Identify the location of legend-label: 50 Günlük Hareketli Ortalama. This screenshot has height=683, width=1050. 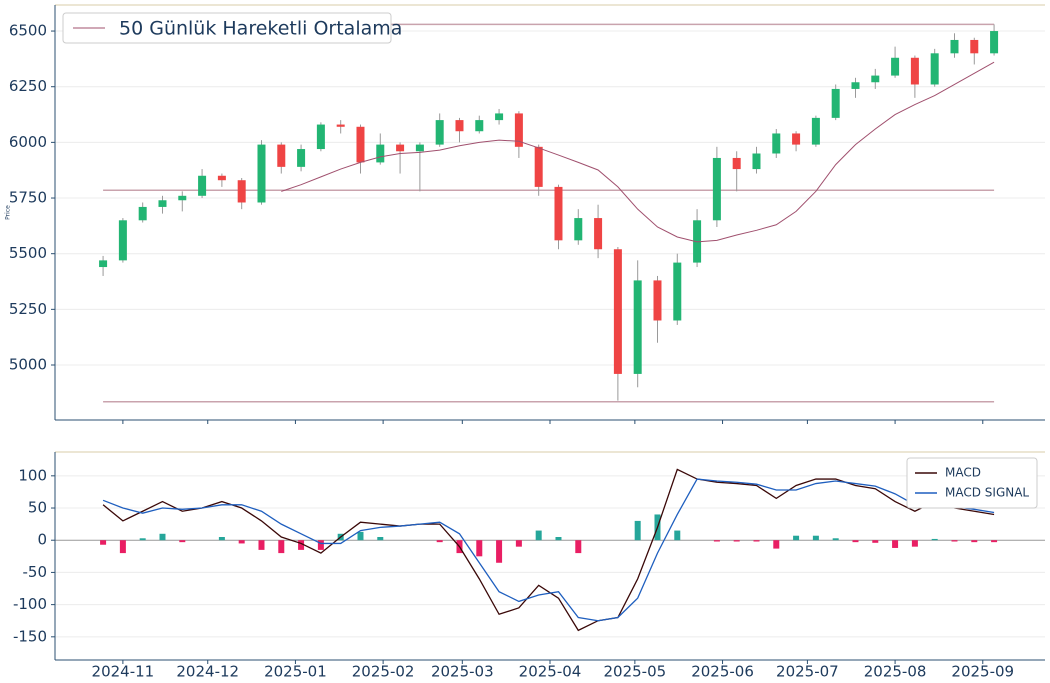
(260, 29).